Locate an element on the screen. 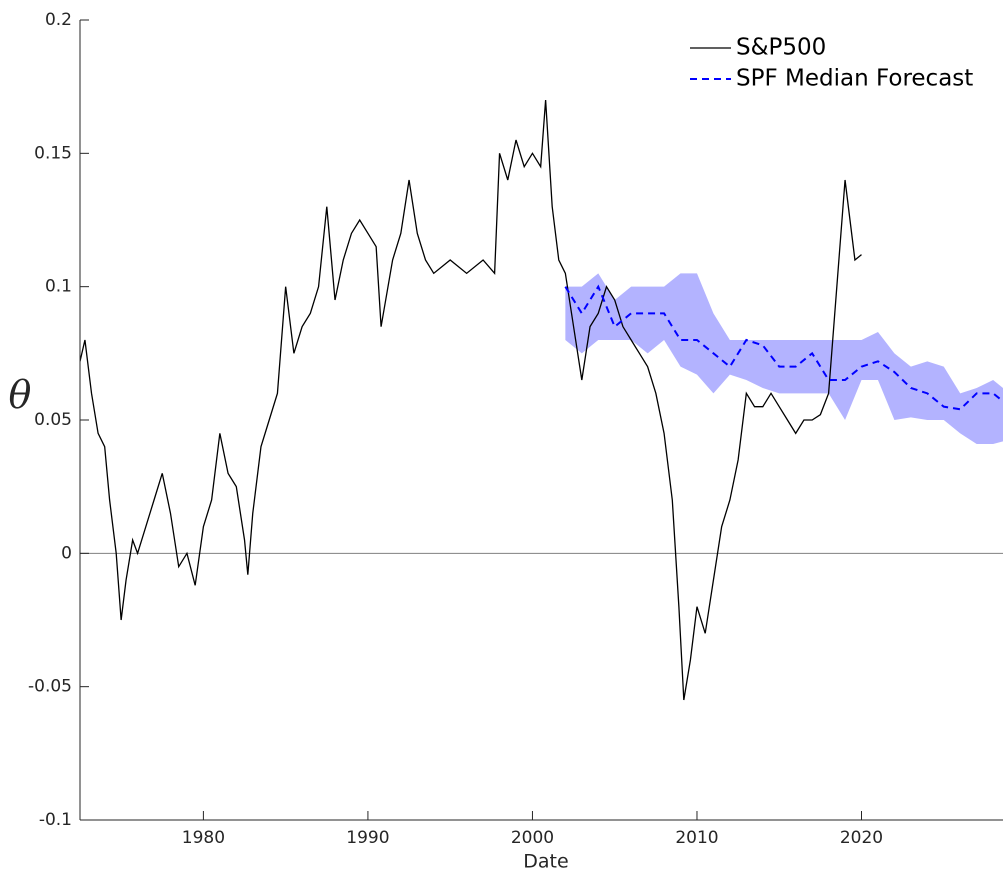 Image resolution: width=1003 pixels, height=877 pixels. x-tick-label: 2010 is located at coordinates (696, 838).